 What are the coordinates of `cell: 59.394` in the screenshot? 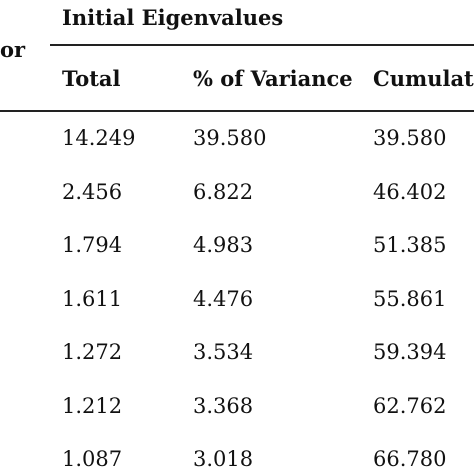 It's located at (410, 352).